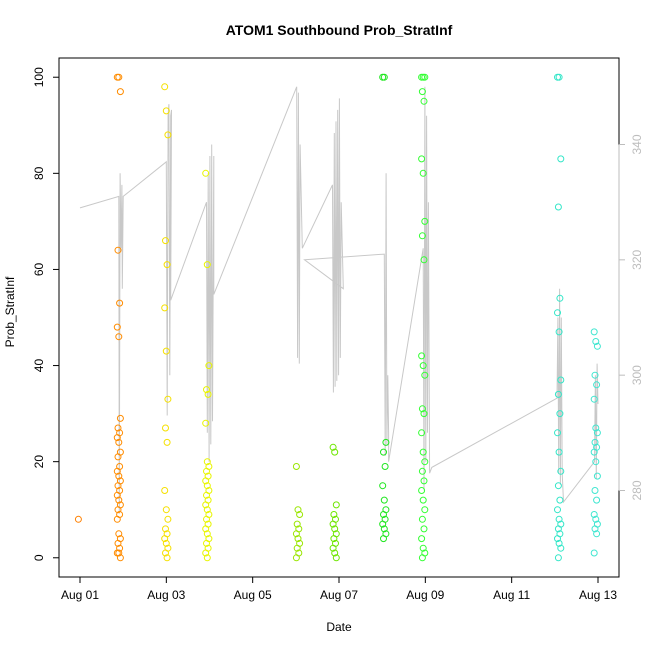 Image resolution: width=650 pixels, height=650 pixels. I want to click on y-right-tick-label: 320, so click(637, 260).